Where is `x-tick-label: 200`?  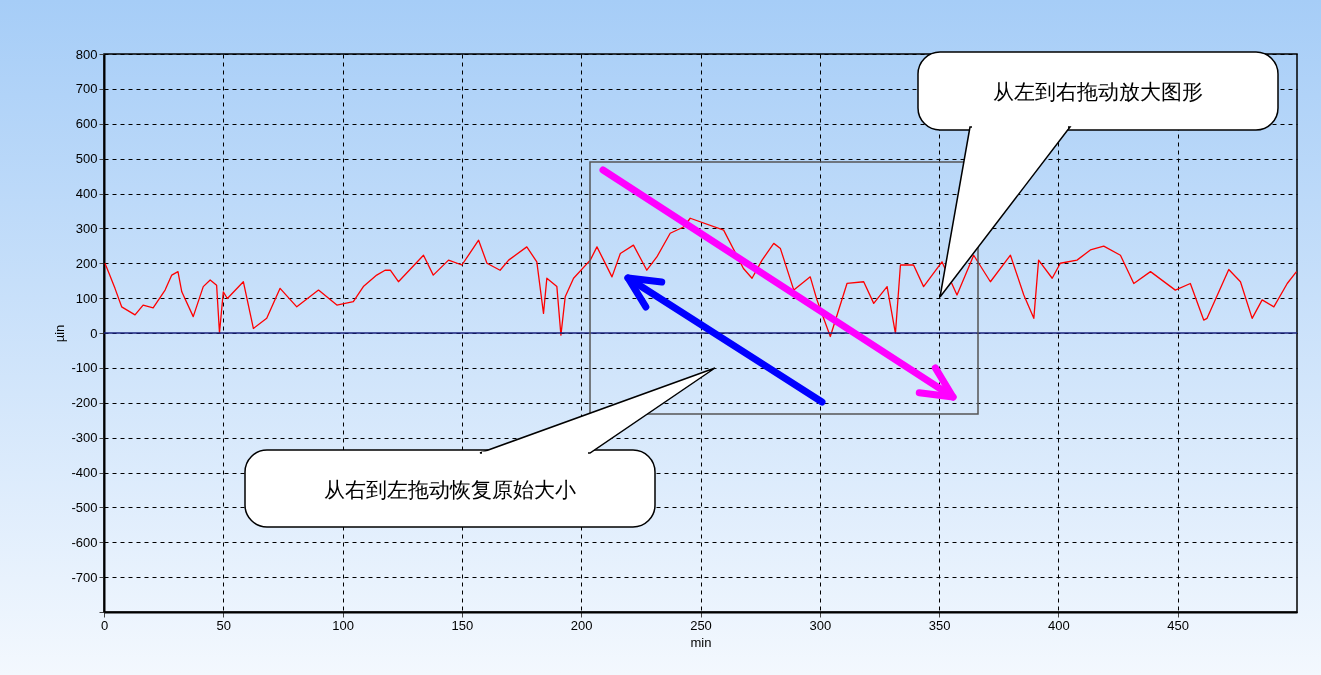
x-tick-label: 200 is located at coordinates (581, 625).